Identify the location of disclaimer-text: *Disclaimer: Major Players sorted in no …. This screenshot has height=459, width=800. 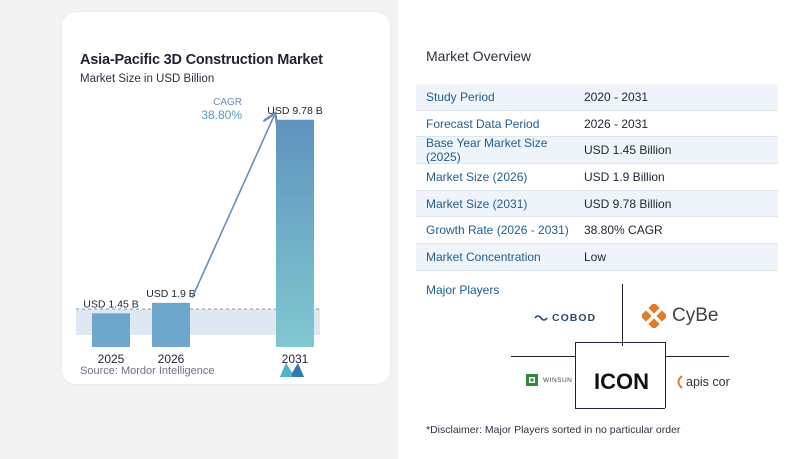
(553, 430).